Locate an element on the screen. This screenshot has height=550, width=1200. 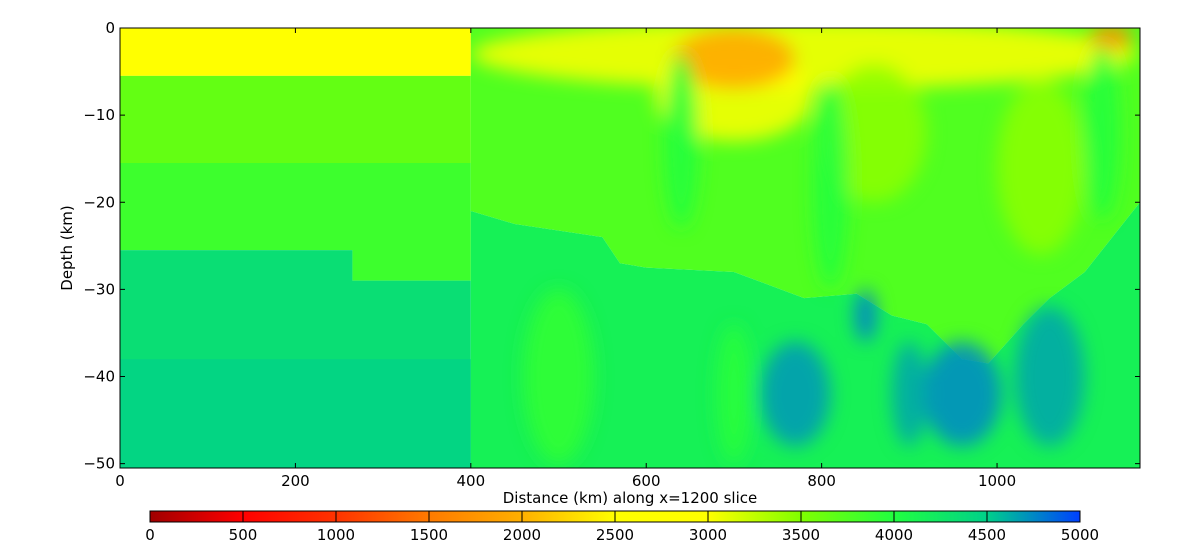
colorbar-tick-label: 5000 is located at coordinates (1080, 535).